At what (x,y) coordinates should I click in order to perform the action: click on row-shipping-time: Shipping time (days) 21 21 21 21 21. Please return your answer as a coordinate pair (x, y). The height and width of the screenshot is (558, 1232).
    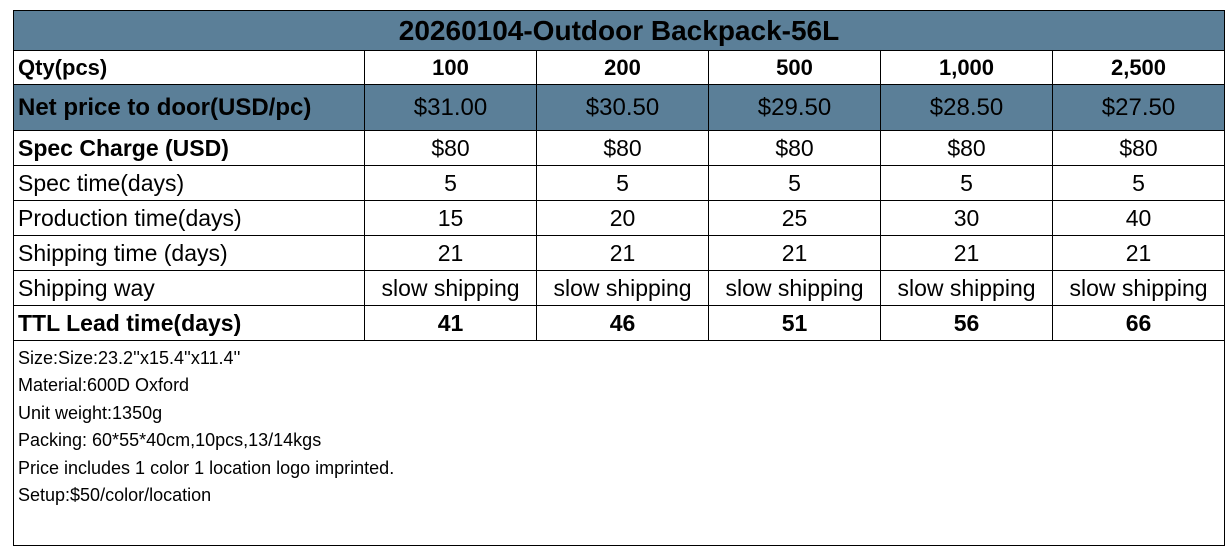
    Looking at the image, I should click on (619, 253).